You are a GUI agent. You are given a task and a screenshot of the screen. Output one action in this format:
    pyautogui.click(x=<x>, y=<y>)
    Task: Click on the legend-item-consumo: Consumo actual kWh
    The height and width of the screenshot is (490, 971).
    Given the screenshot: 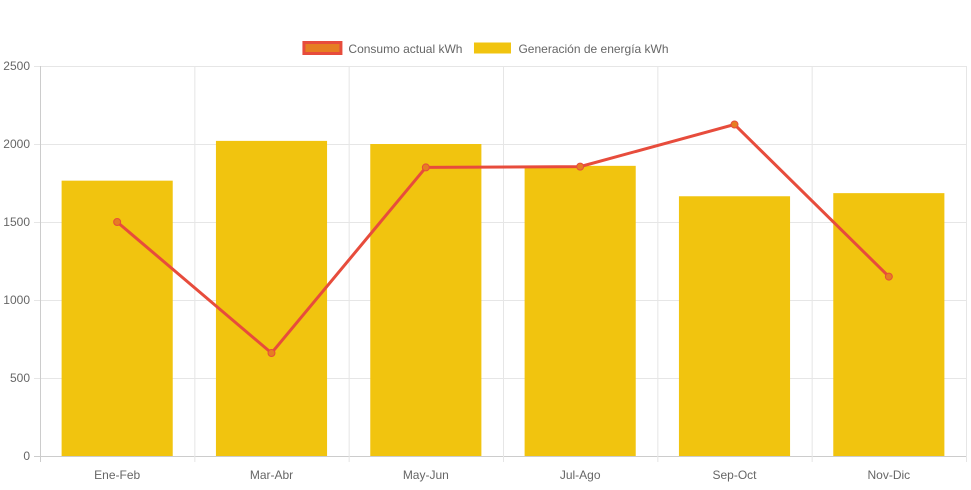 What is the action you would take?
    pyautogui.click(x=382, y=48)
    